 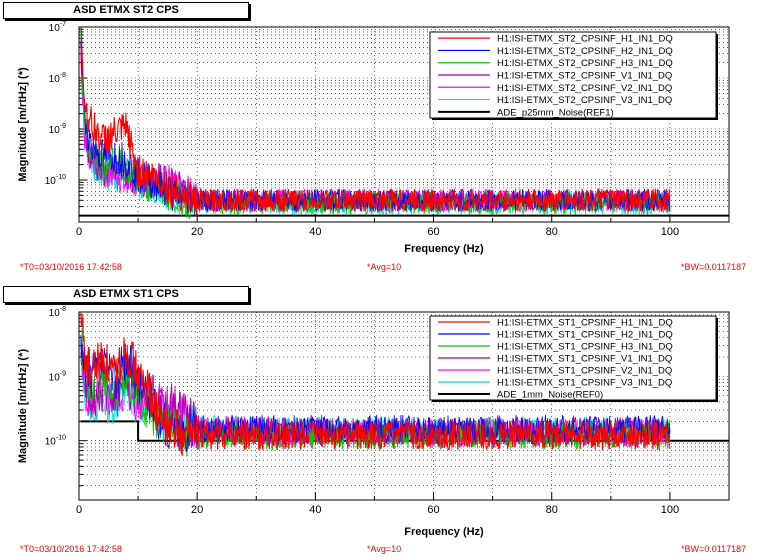 What do you see at coordinates (584, 359) in the screenshot?
I see `legend-entry: H1:ISI-ETMX_ST1_CPSINF_V1_IN1_DQ` at bounding box center [584, 359].